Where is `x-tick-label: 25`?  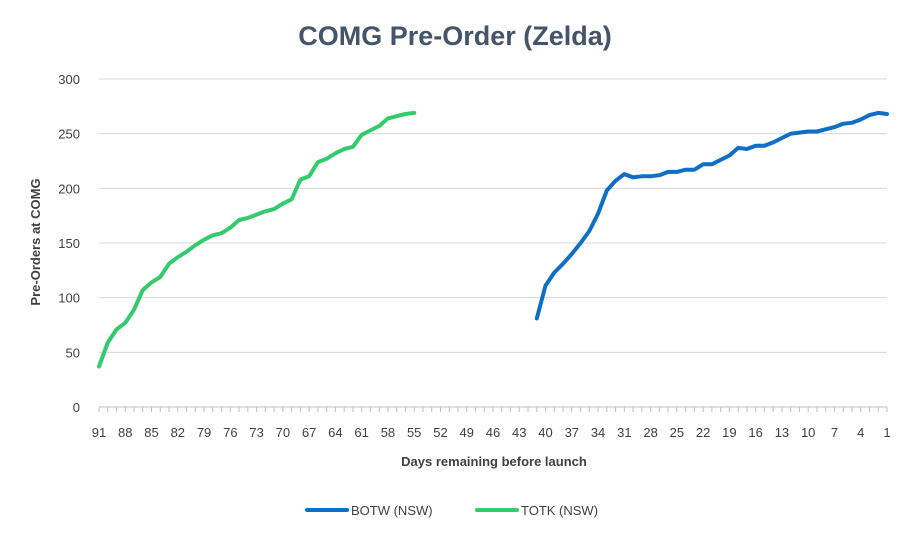
x-tick-label: 25 is located at coordinates (677, 432).